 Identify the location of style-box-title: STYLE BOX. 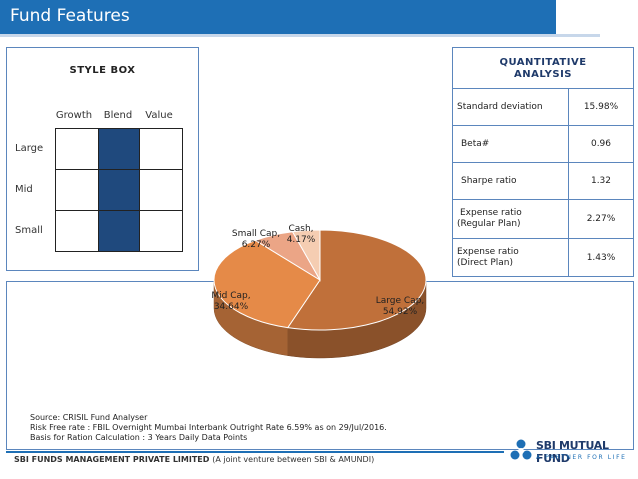
(102, 70).